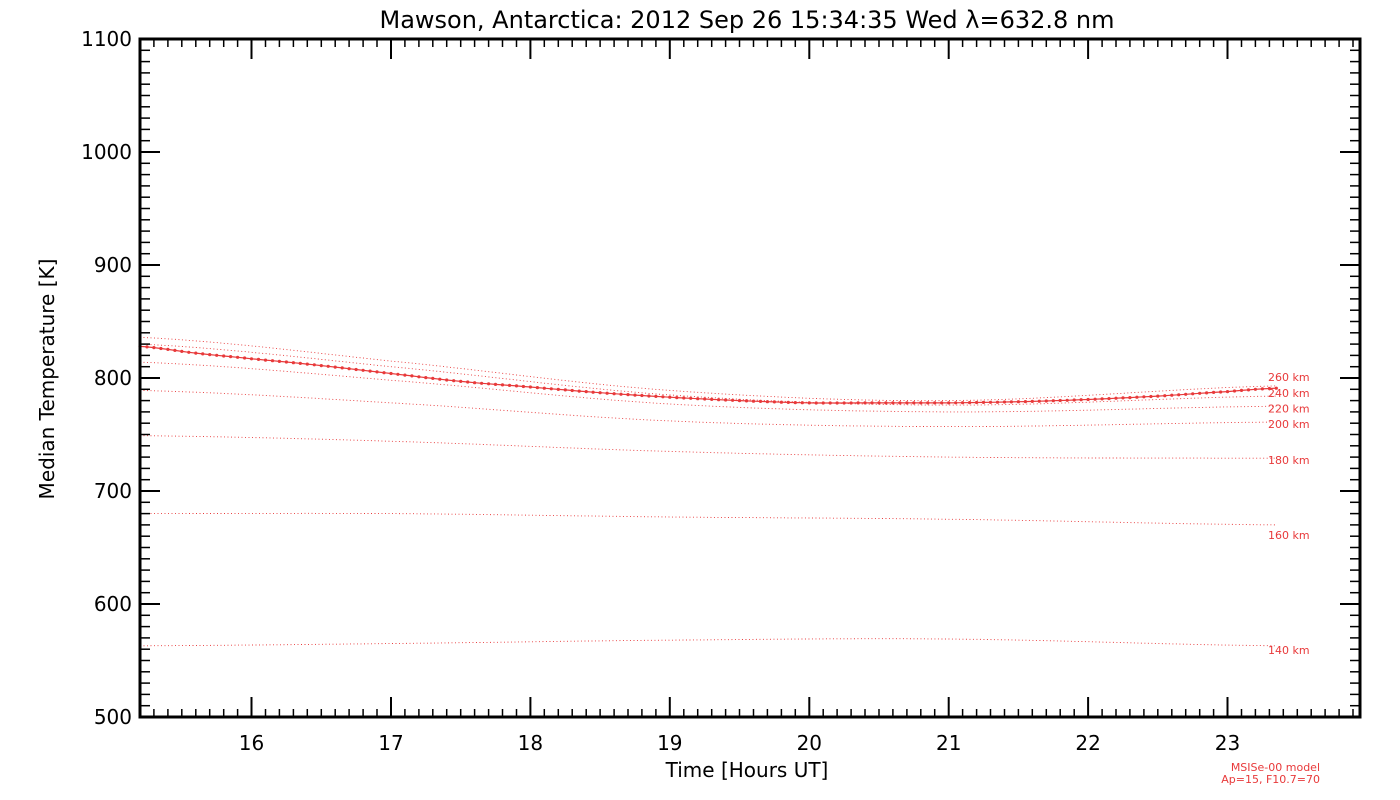 This screenshot has width=1400, height=800. Describe the element at coordinates (1289, 424) in the screenshot. I see `model-label-200km: 200 km` at that location.